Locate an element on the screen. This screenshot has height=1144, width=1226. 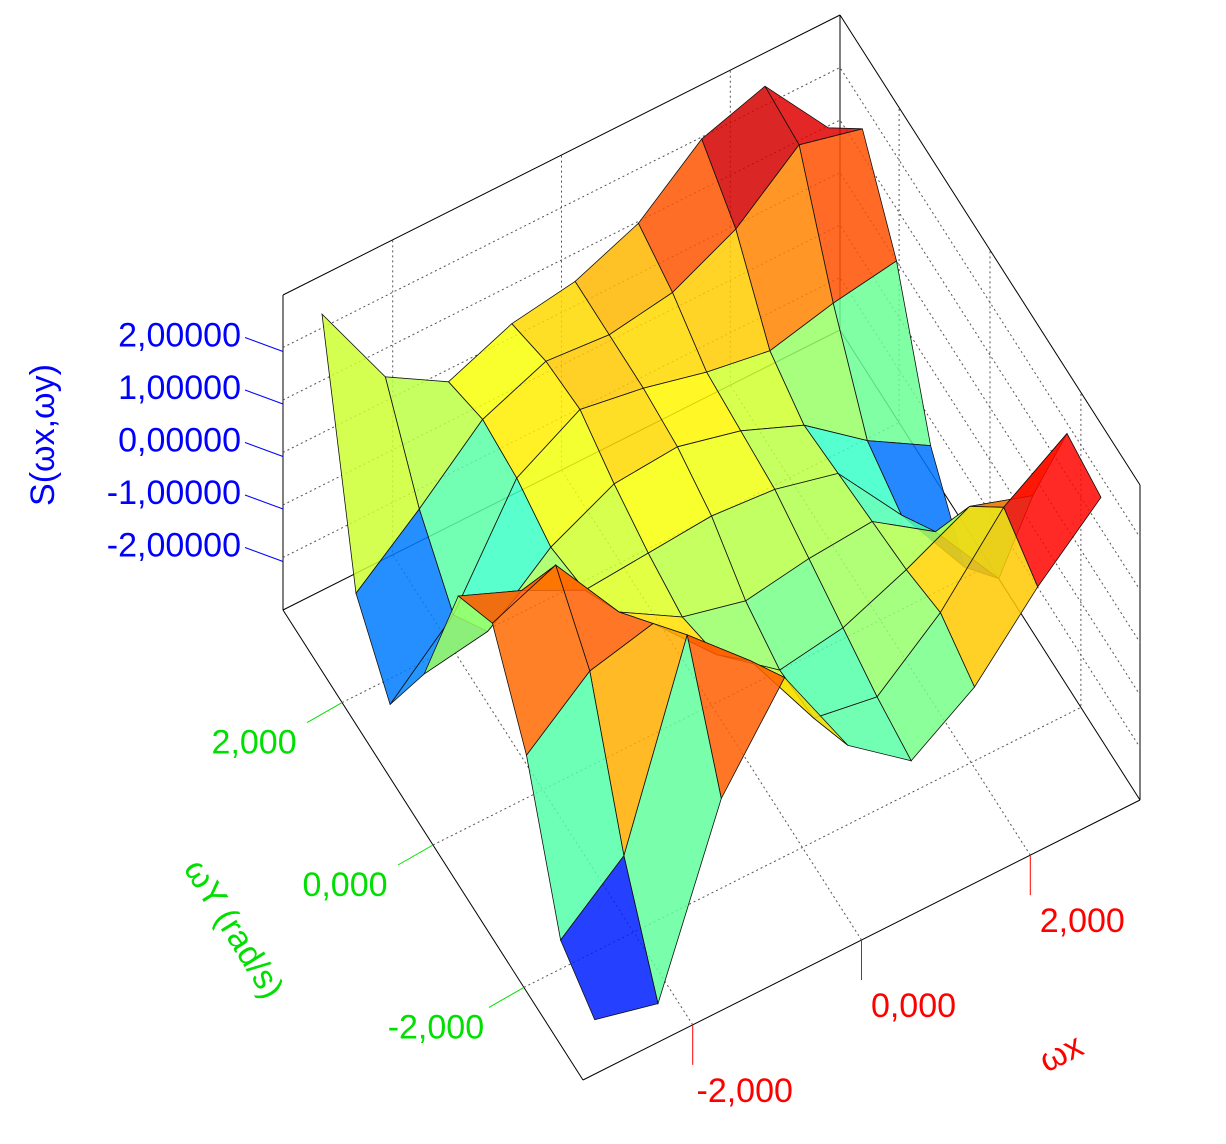
y-axis-title: ωY (rad/s) is located at coordinates (233, 929).